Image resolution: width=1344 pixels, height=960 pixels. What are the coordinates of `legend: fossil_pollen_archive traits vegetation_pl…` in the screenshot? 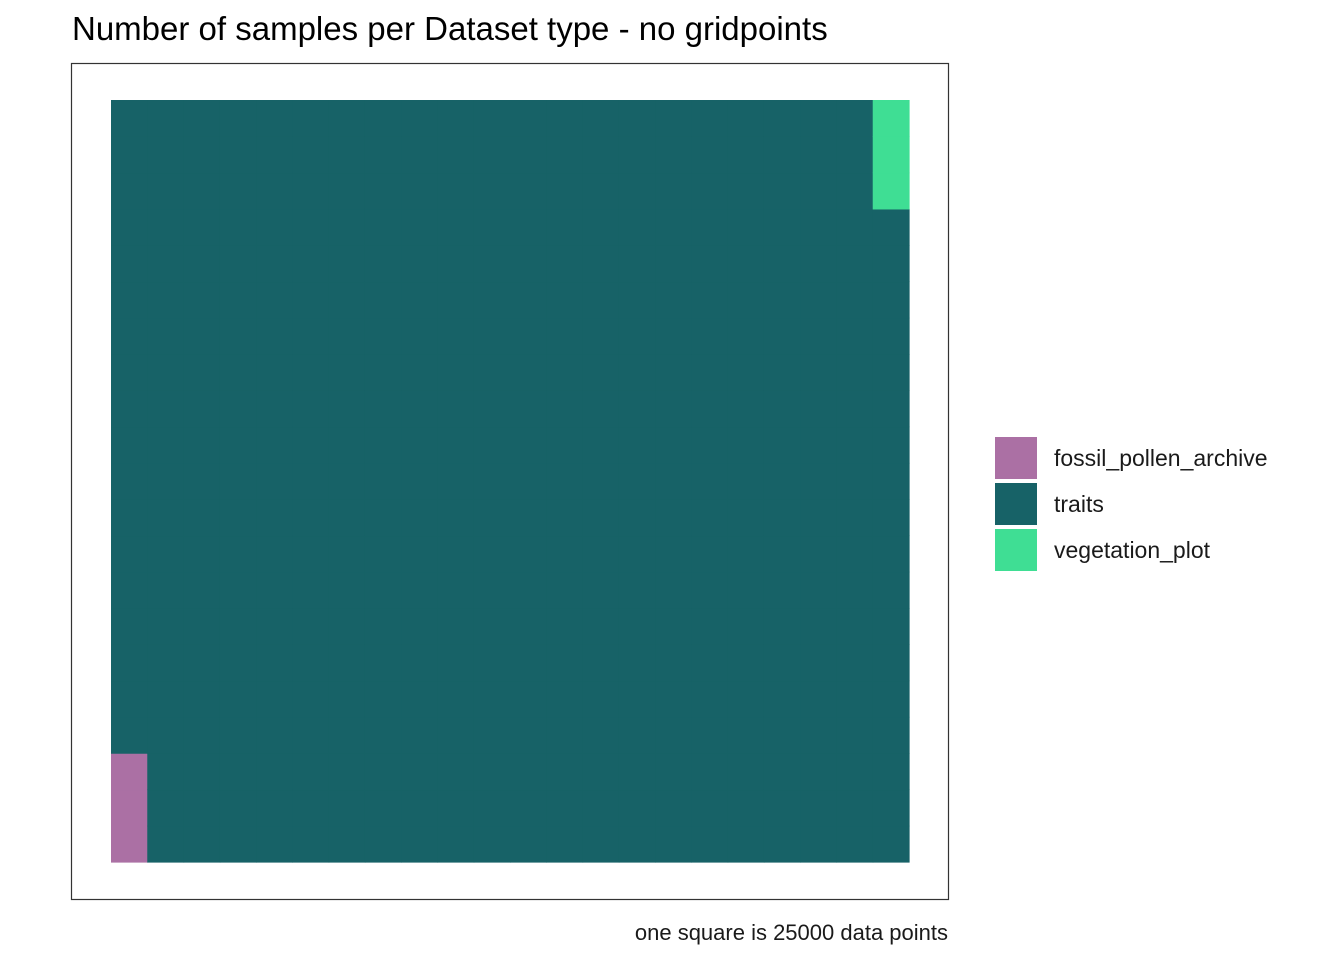 It's located at (1131, 504).